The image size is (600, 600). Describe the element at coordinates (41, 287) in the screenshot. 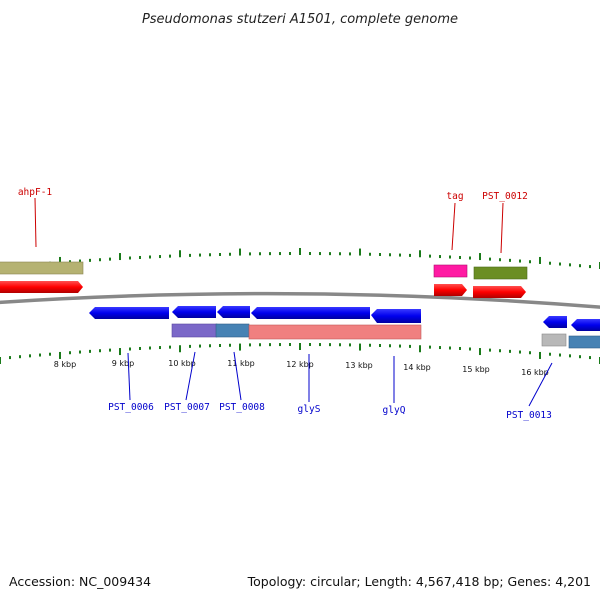

I see `gene-ahpF-1-arrow` at that location.